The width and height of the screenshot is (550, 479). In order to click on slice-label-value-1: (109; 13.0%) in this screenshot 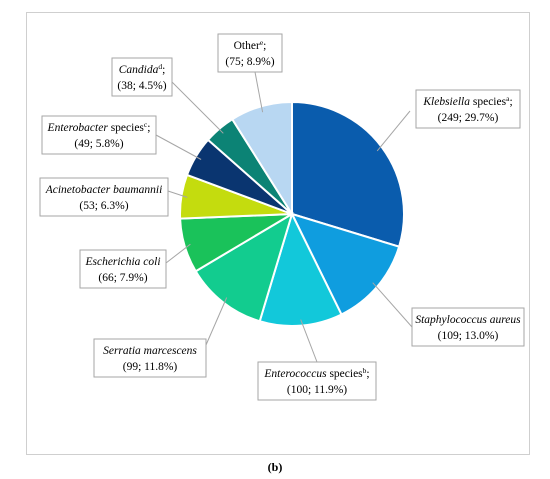, I will do `click(468, 336)`.